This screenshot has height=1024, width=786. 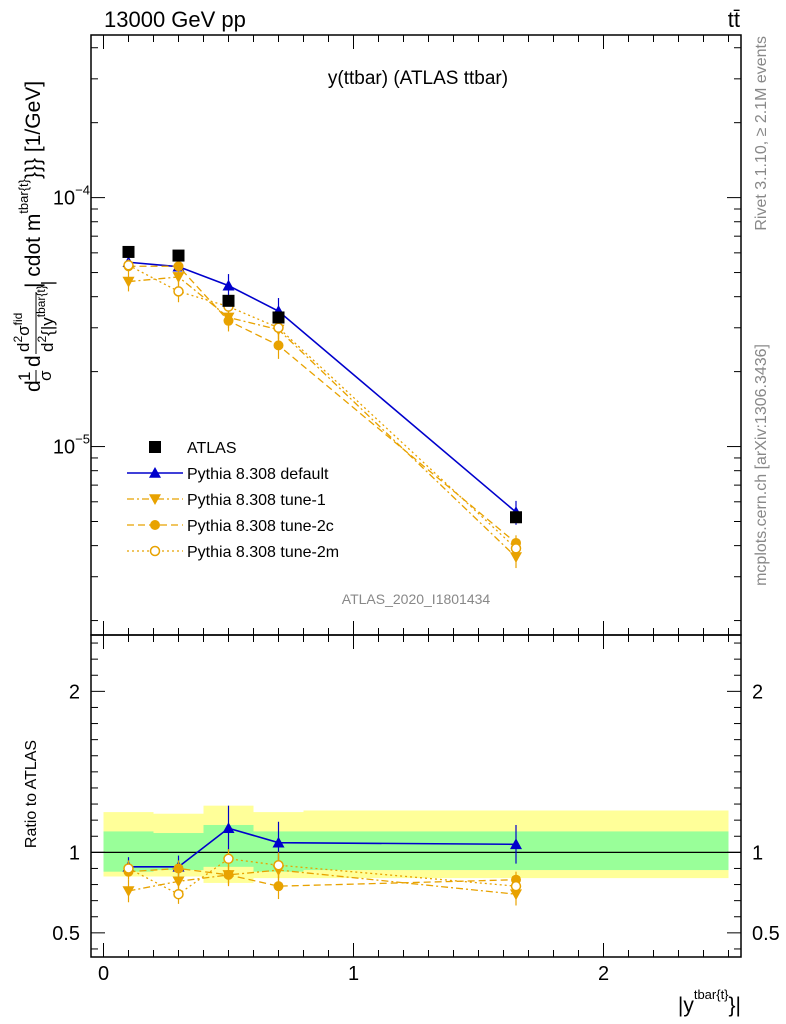 What do you see at coordinates (66, 934) in the screenshot?
I see `ratio-y-tick-label: 0.5` at bounding box center [66, 934].